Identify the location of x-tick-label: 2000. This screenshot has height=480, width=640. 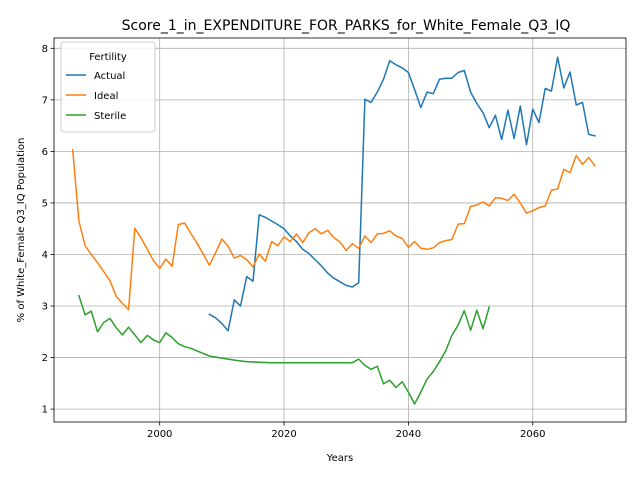
(159, 434).